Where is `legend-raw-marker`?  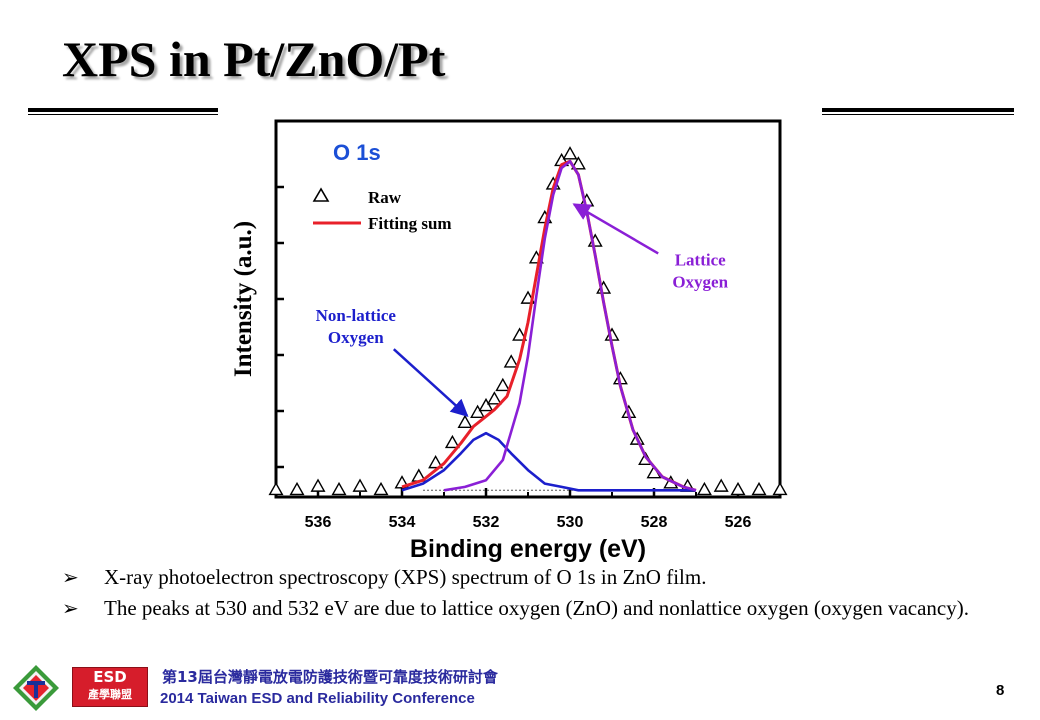 legend-raw-marker is located at coordinates (321, 194).